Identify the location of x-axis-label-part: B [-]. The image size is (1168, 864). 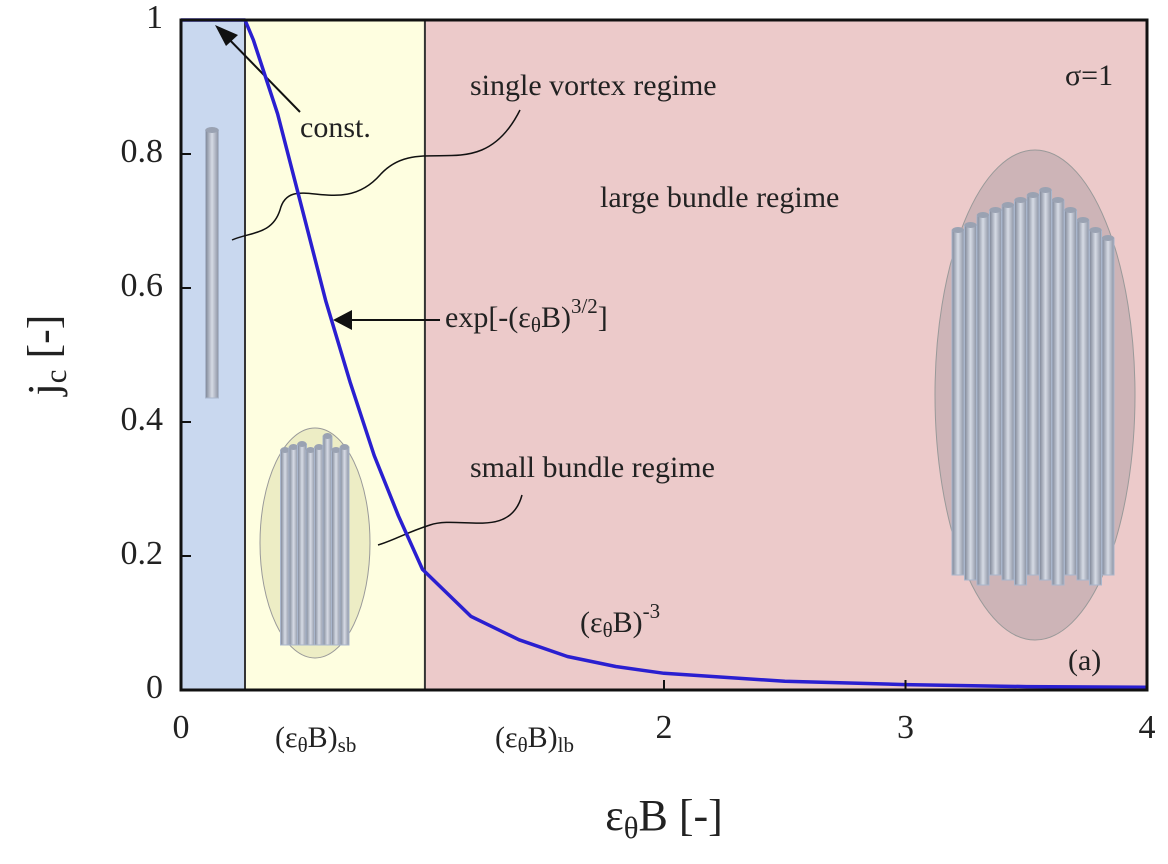
(680, 815).